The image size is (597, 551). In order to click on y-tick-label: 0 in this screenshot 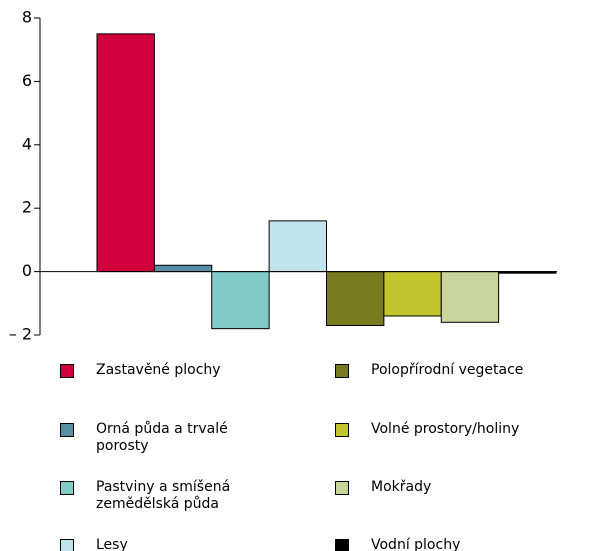, I will do `click(27, 270)`.